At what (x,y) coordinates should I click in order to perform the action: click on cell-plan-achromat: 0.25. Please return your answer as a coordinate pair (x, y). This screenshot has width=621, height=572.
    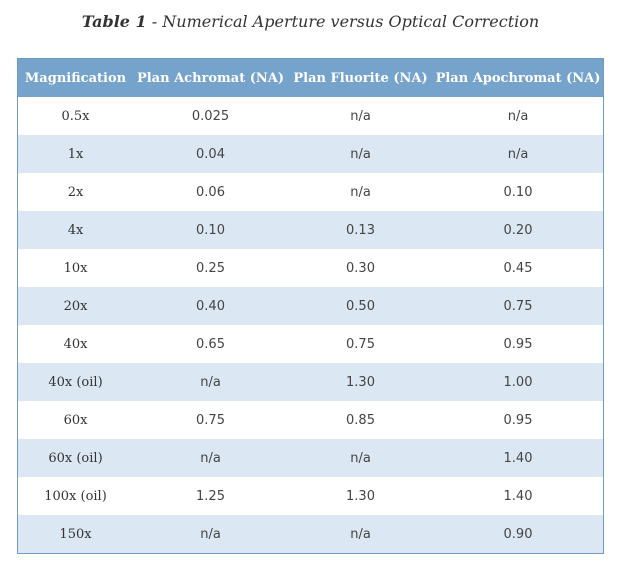
    Looking at the image, I should click on (210, 268).